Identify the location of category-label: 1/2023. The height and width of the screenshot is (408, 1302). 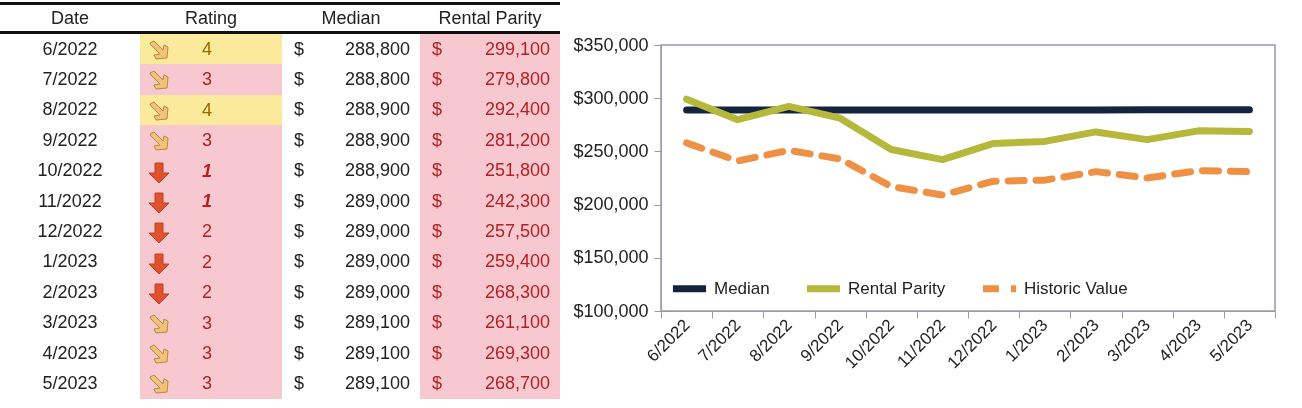
(70, 261).